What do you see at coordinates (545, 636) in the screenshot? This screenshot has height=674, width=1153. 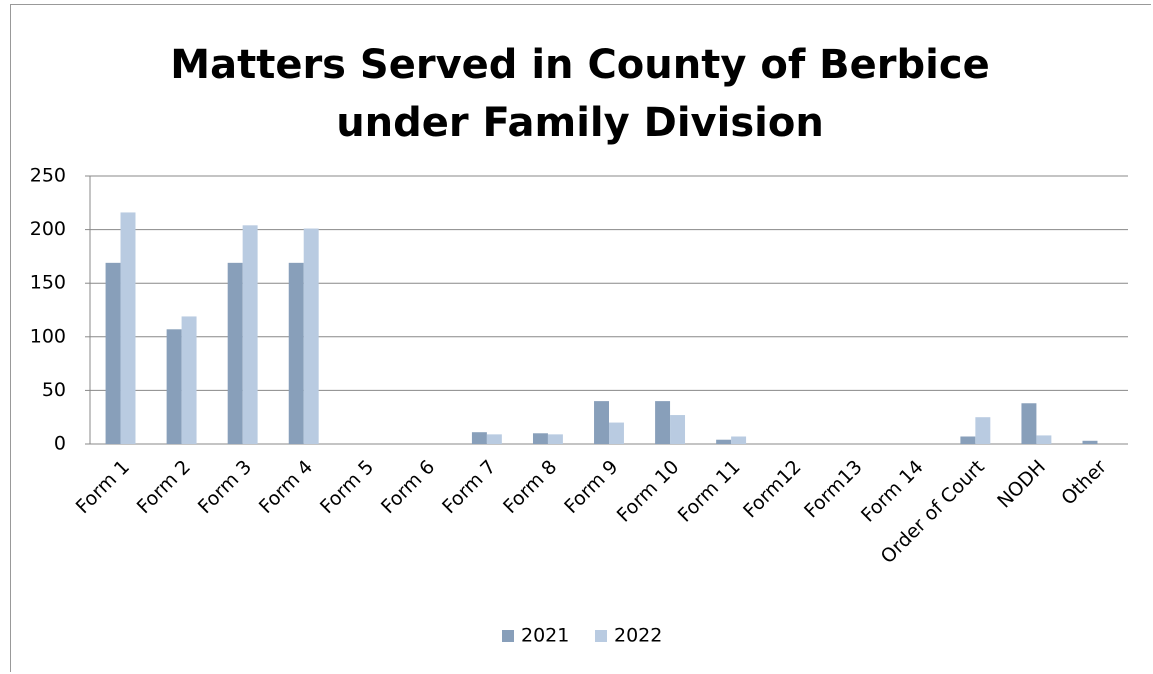 I see `legend-label: 2021` at bounding box center [545, 636].